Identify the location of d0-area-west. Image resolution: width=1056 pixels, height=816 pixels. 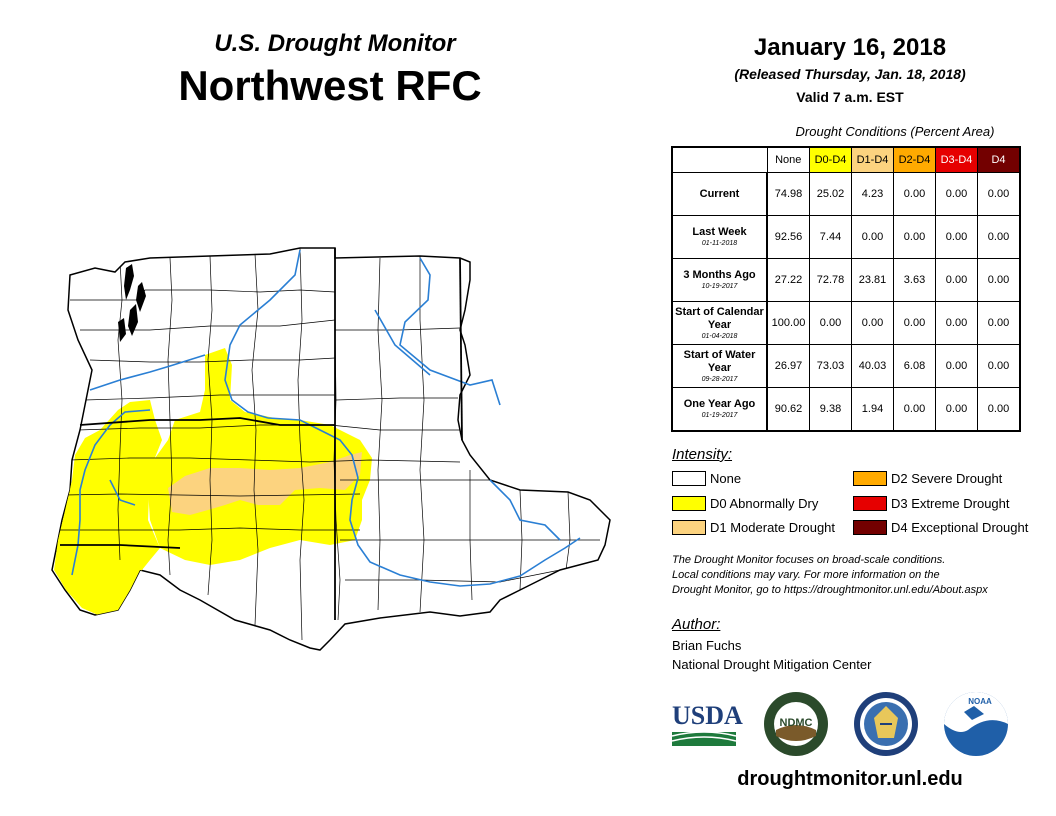
(108, 507).